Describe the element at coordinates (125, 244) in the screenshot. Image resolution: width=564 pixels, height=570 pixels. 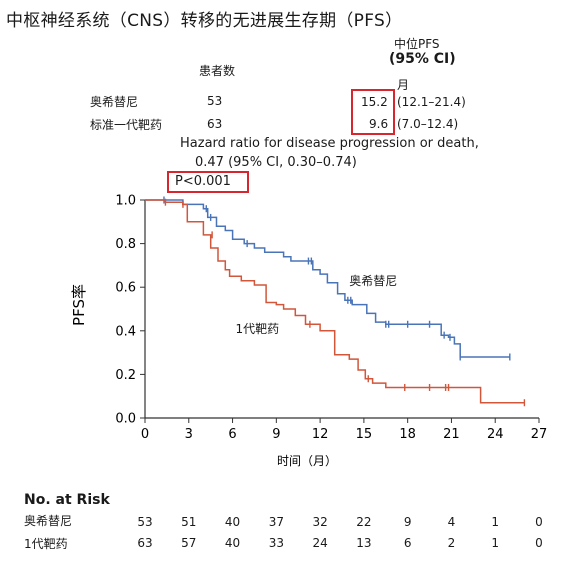
I see `y-tick-label: 0.8` at that location.